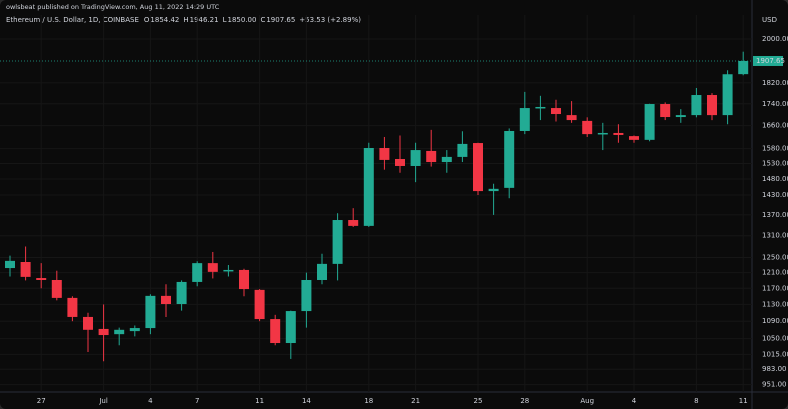  What do you see at coordinates (72, 20) in the screenshot?
I see `chart-title: Ethereum / U.S. Dollar, 1D, COINBASE` at bounding box center [72, 20].